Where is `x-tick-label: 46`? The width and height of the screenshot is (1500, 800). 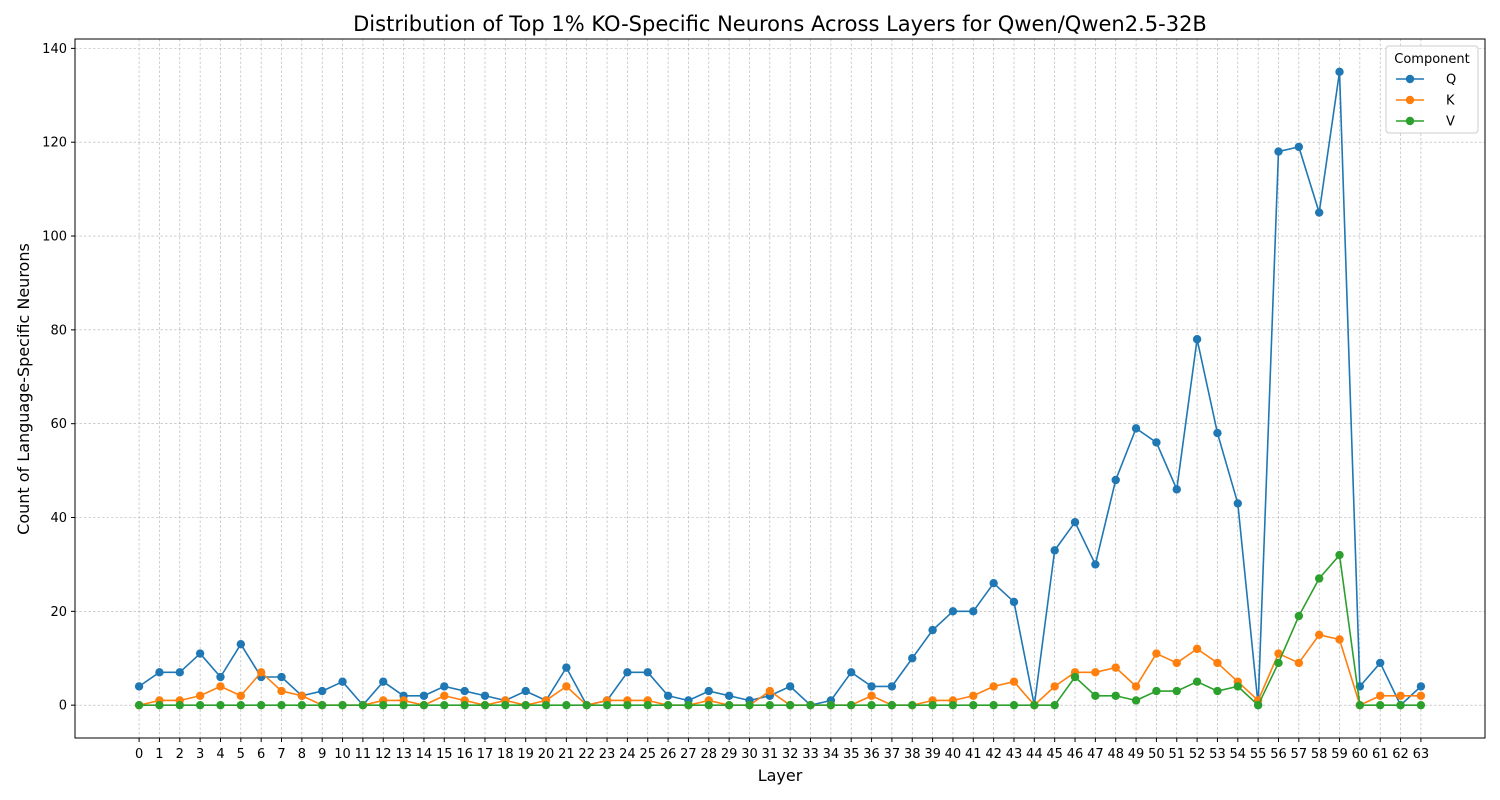 x-tick-label: 46 is located at coordinates (1075, 754).